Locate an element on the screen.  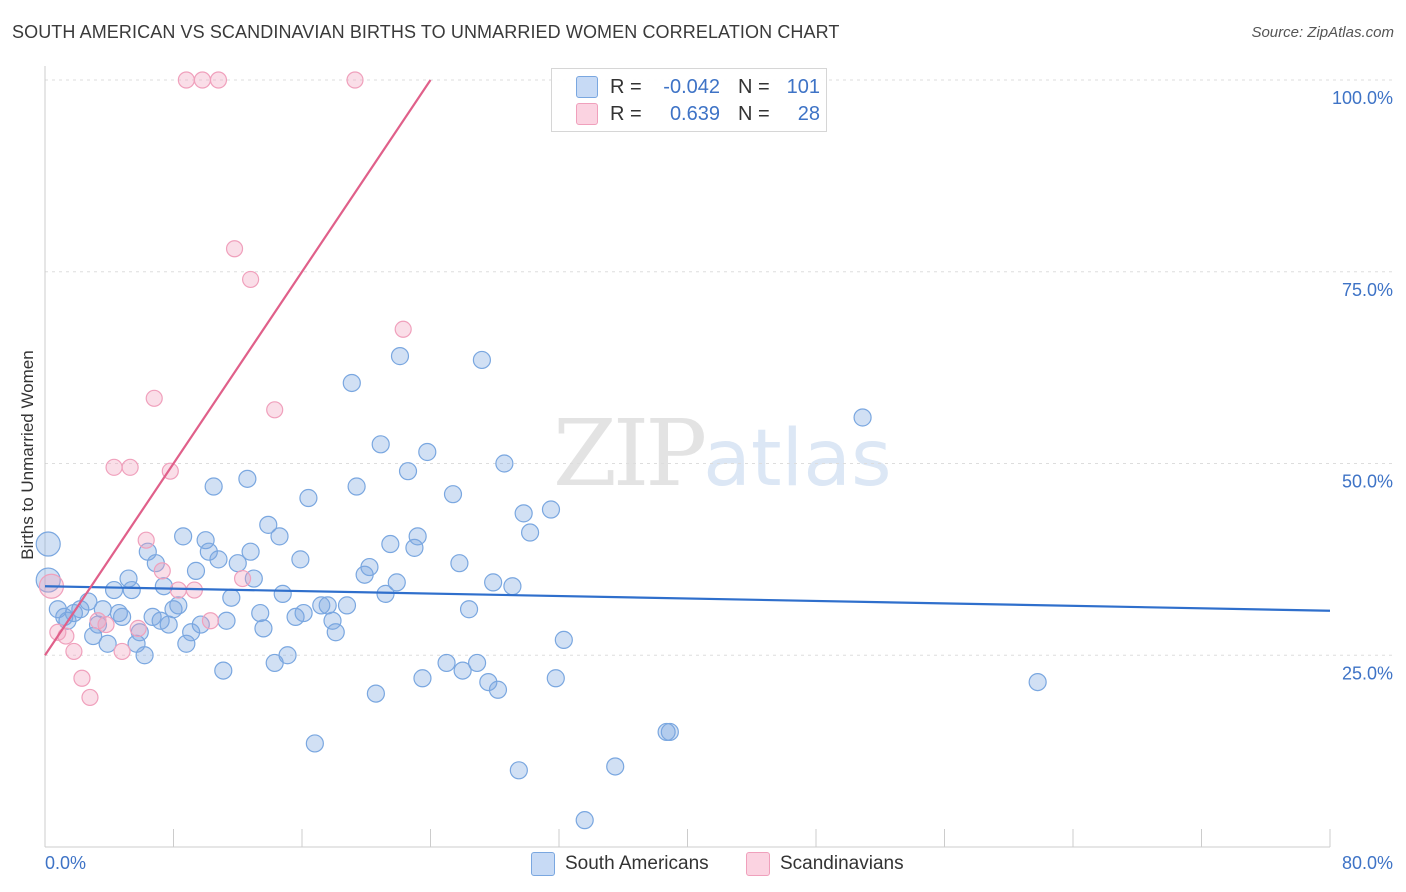
legend-r-value: 0.639 is located at coordinates (694, 113).